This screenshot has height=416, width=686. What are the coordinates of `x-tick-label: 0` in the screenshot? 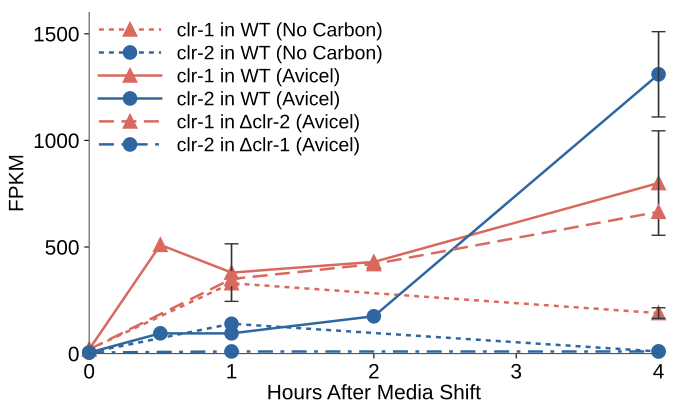 It's located at (89, 371).